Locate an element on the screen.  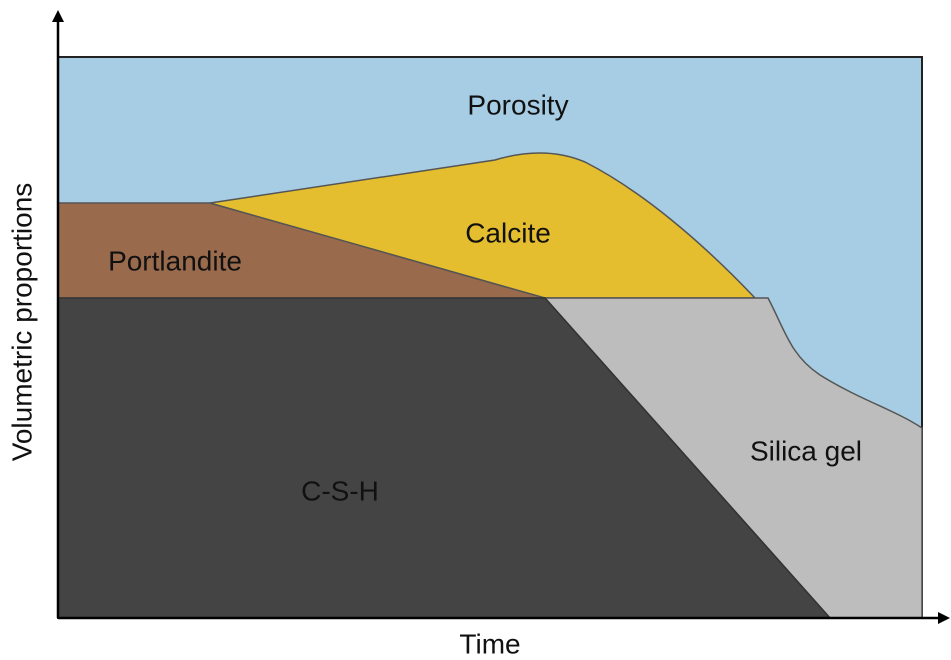
y-axis-label: Volumetric proportions is located at coordinates (21, 322).